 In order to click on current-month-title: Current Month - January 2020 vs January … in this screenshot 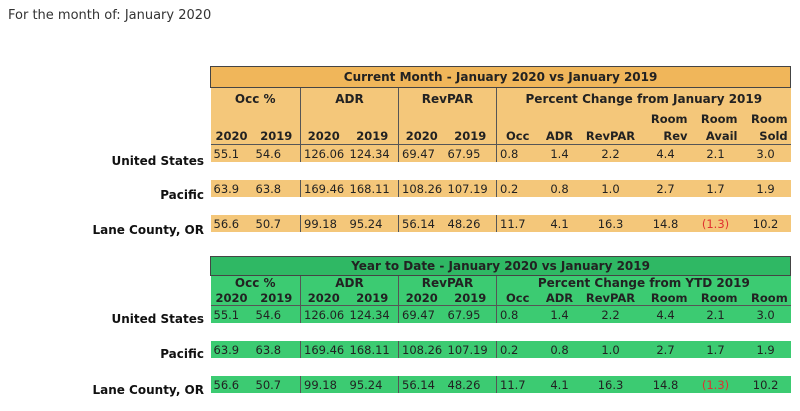, I will do `click(500, 77)`.